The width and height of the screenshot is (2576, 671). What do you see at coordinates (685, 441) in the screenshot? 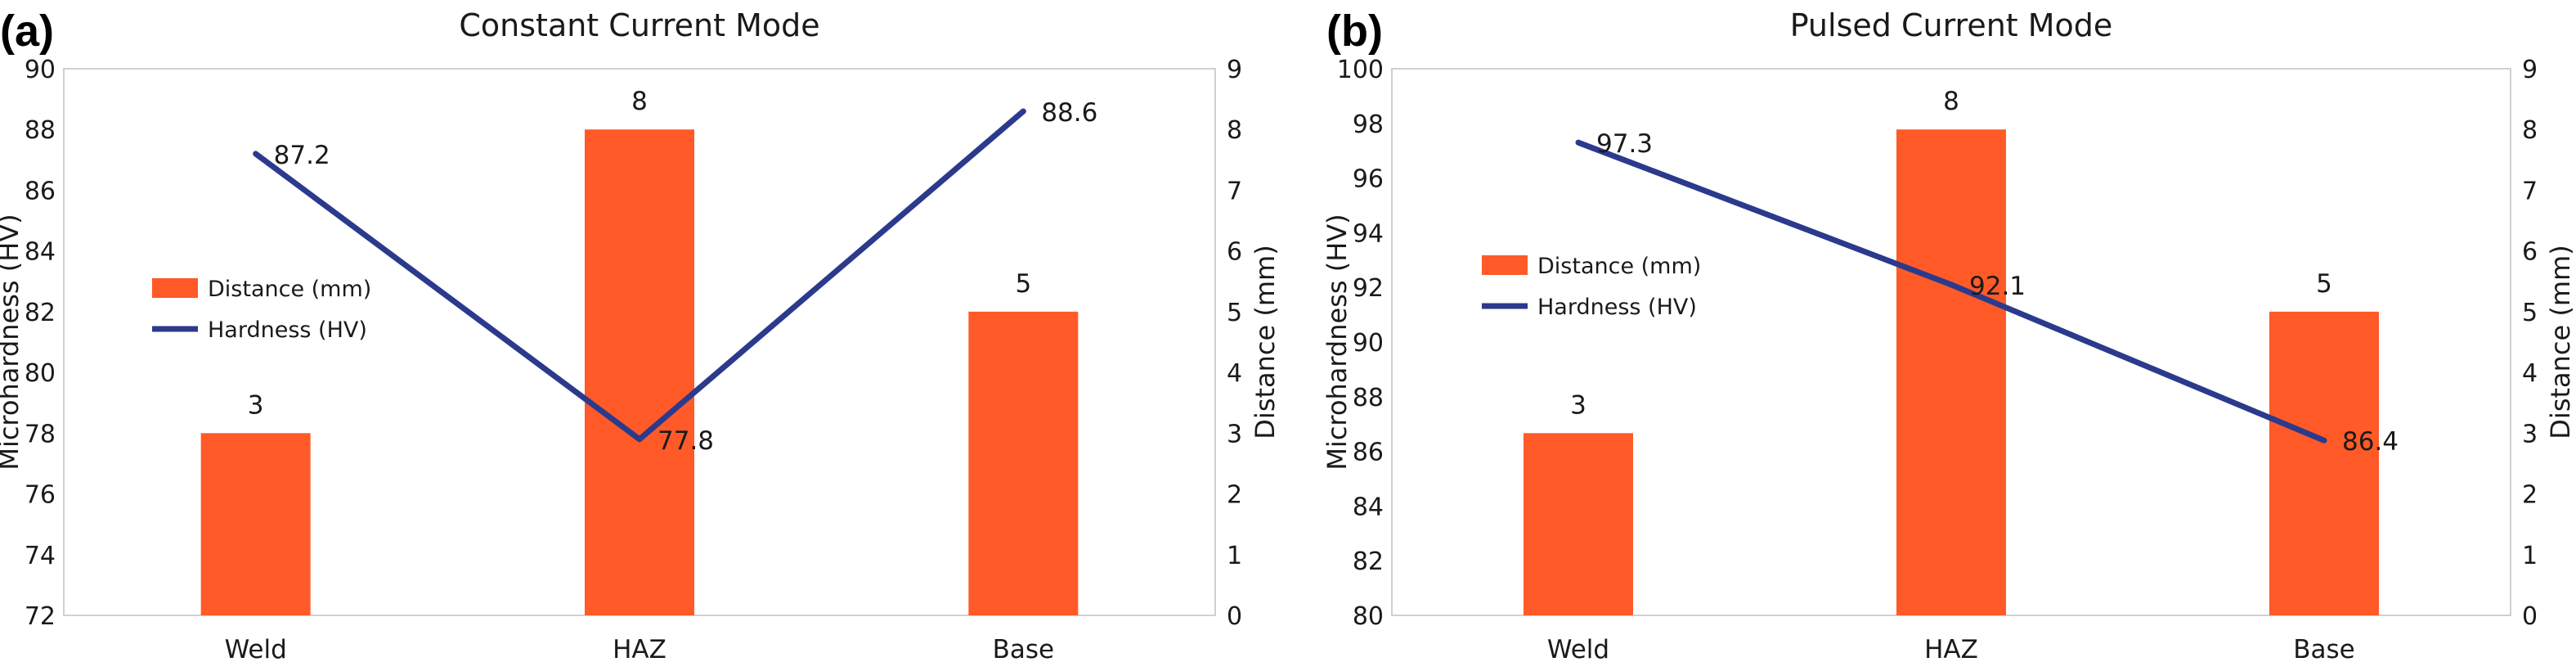
I see `line-data-label: 77.8` at bounding box center [685, 441].